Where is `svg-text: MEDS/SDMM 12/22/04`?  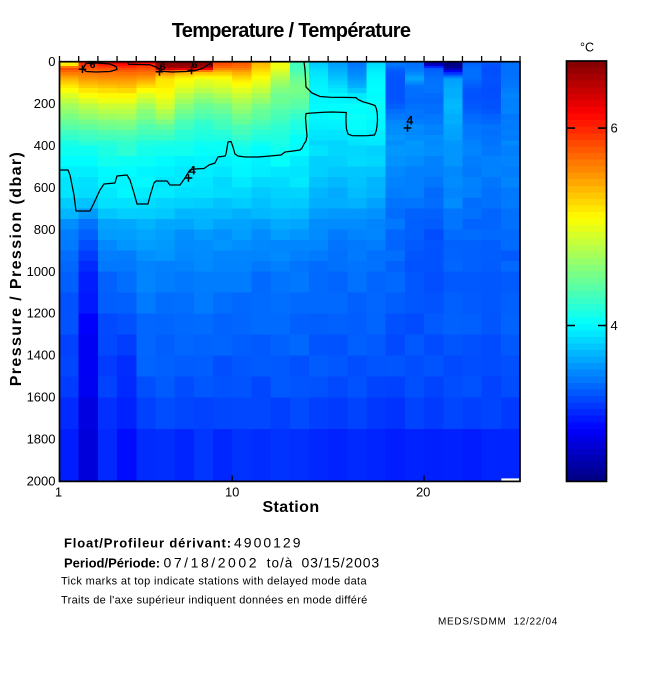 svg-text: MEDS/SDMM 12/22/04 is located at coordinates (498, 622).